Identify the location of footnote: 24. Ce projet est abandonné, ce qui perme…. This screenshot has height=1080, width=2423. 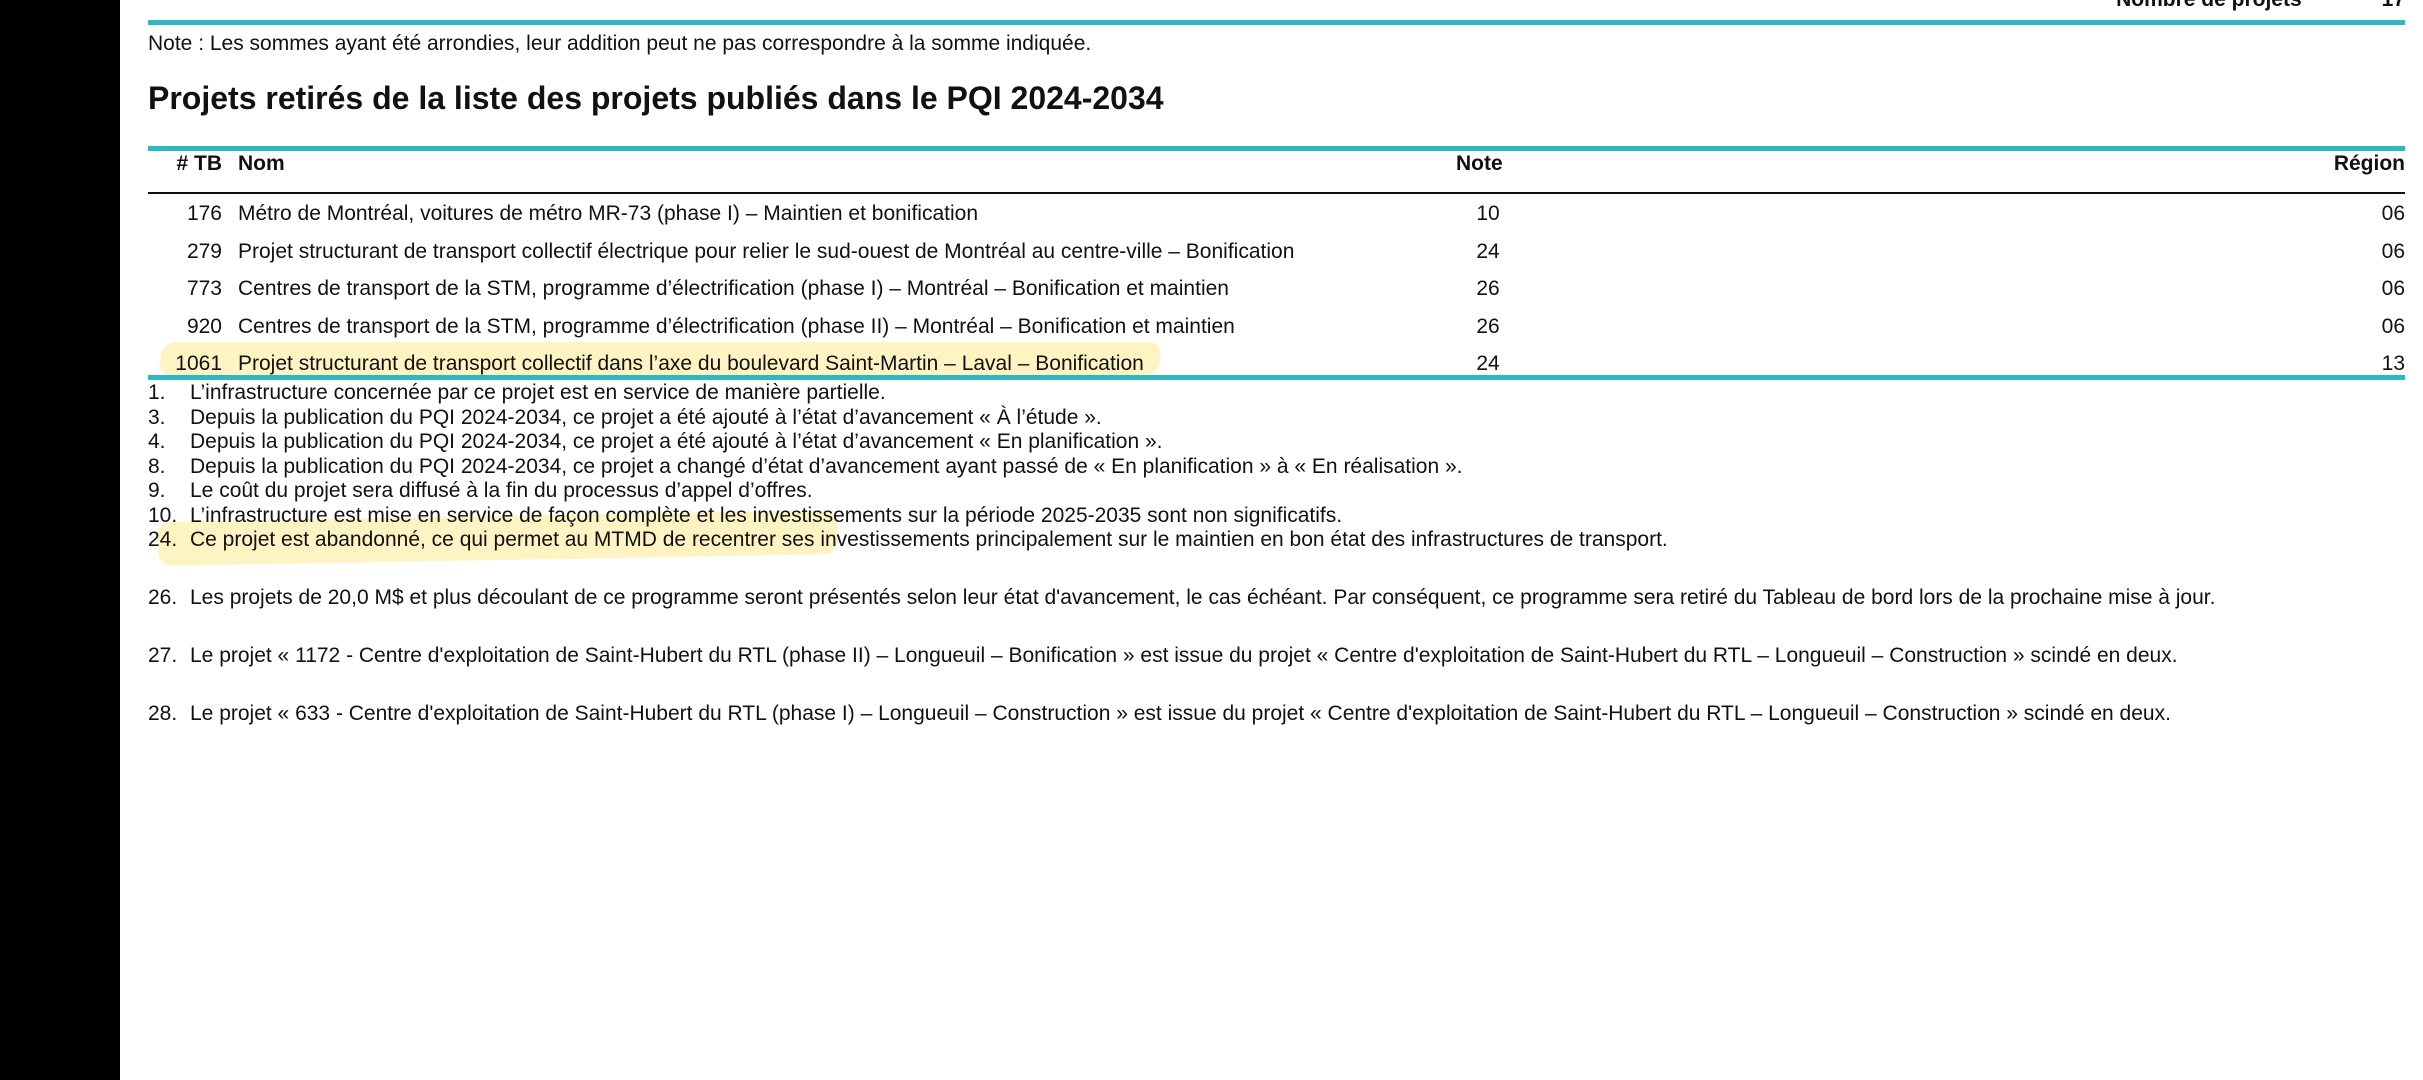
(1273, 539).